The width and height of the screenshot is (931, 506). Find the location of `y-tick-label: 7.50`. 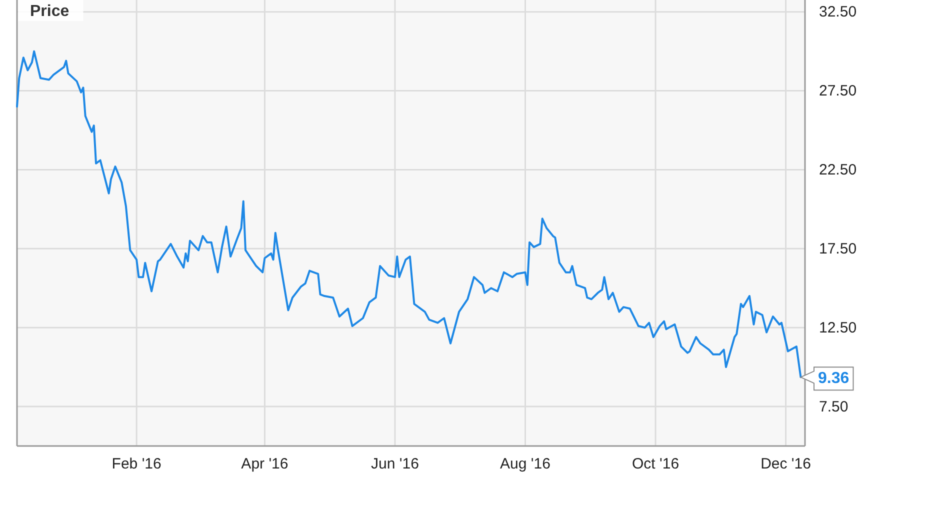

y-tick-label: 7.50 is located at coordinates (833, 407).